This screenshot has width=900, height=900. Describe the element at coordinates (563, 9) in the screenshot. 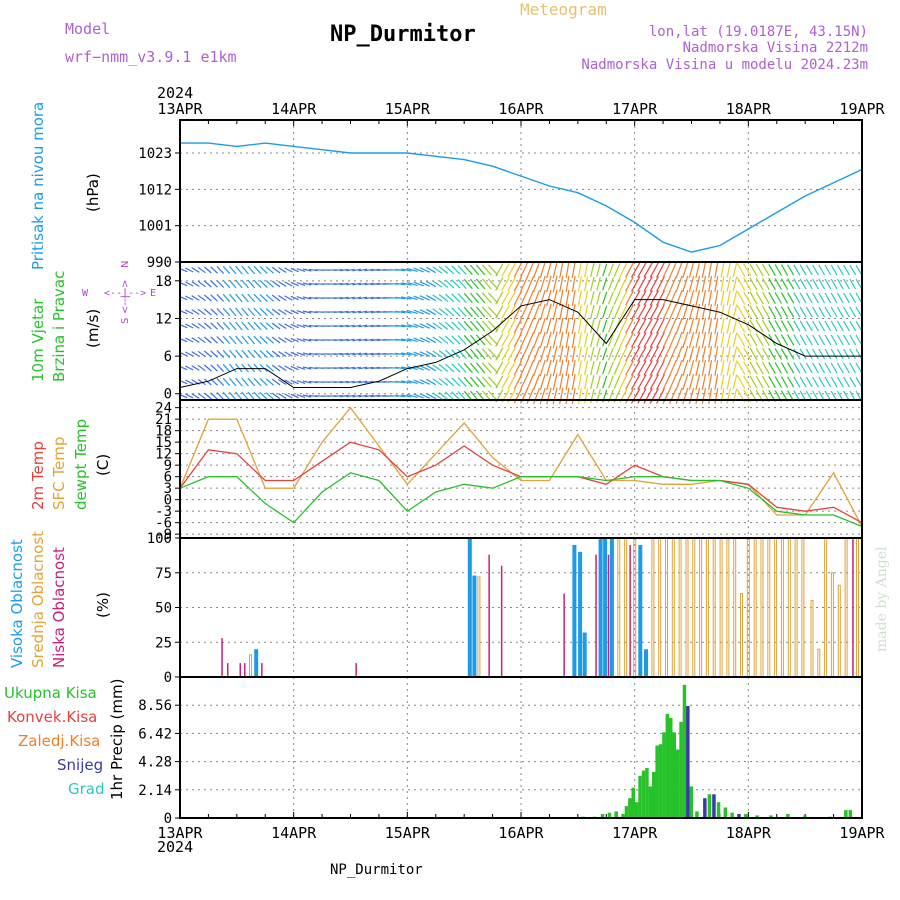

I see `meteogram-label: Meteogram` at that location.